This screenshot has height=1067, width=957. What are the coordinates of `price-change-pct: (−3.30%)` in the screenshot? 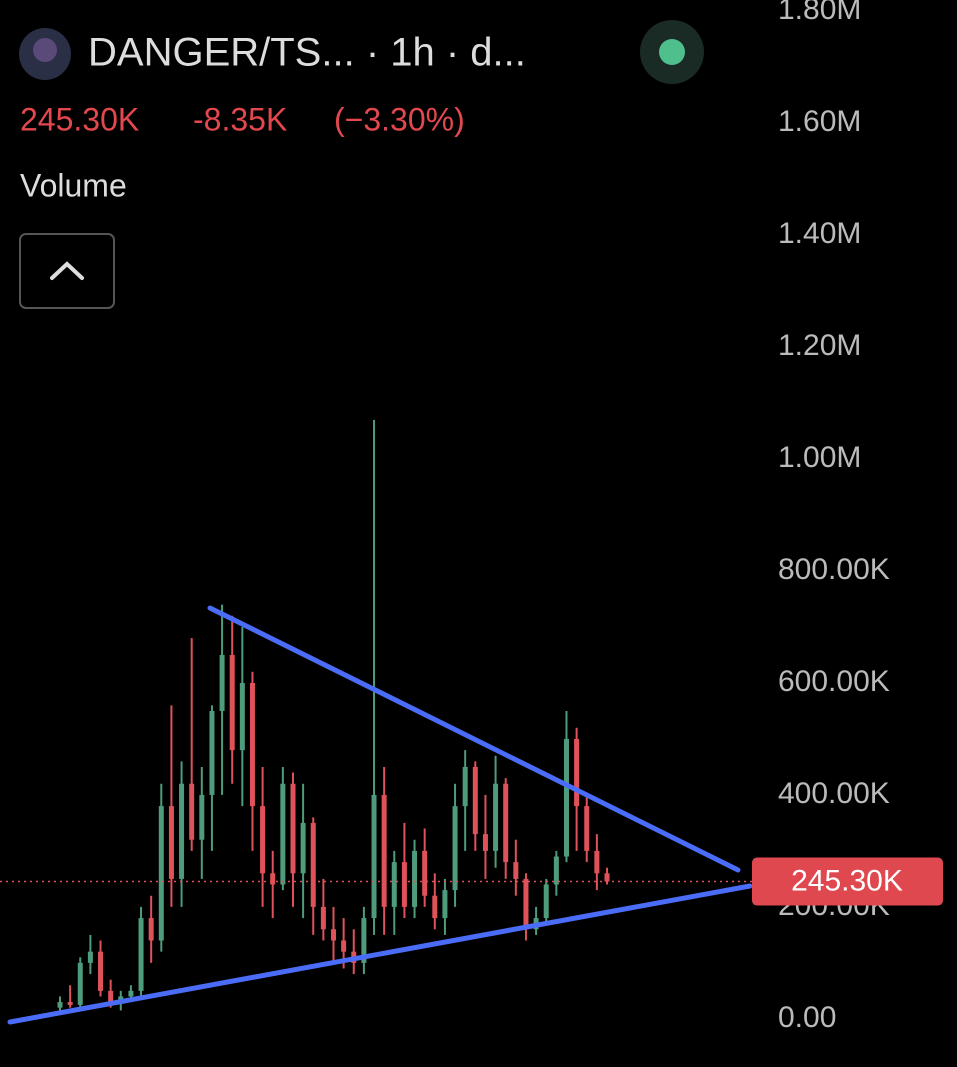 It's located at (399, 119).